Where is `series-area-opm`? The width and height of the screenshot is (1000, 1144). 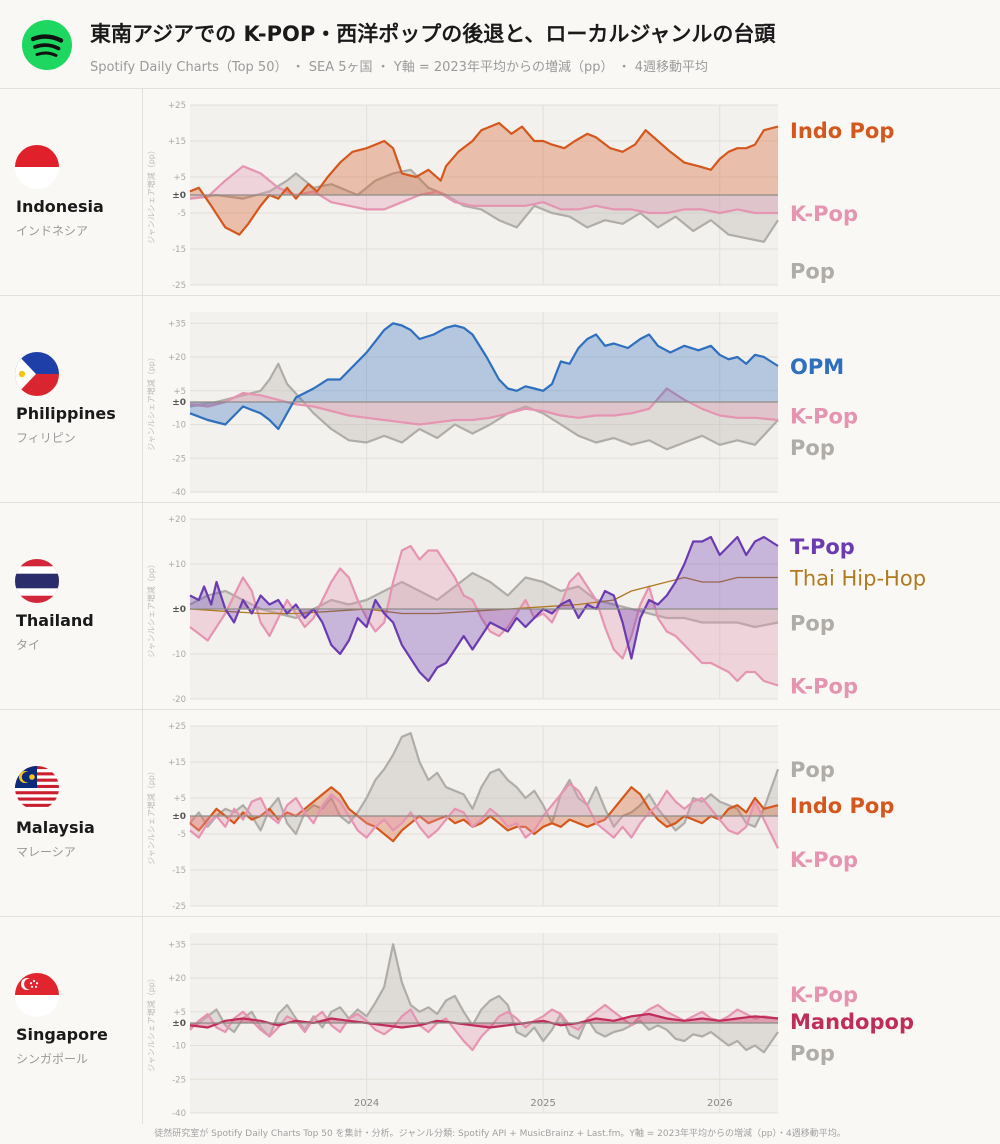 series-area-opm is located at coordinates (484, 376).